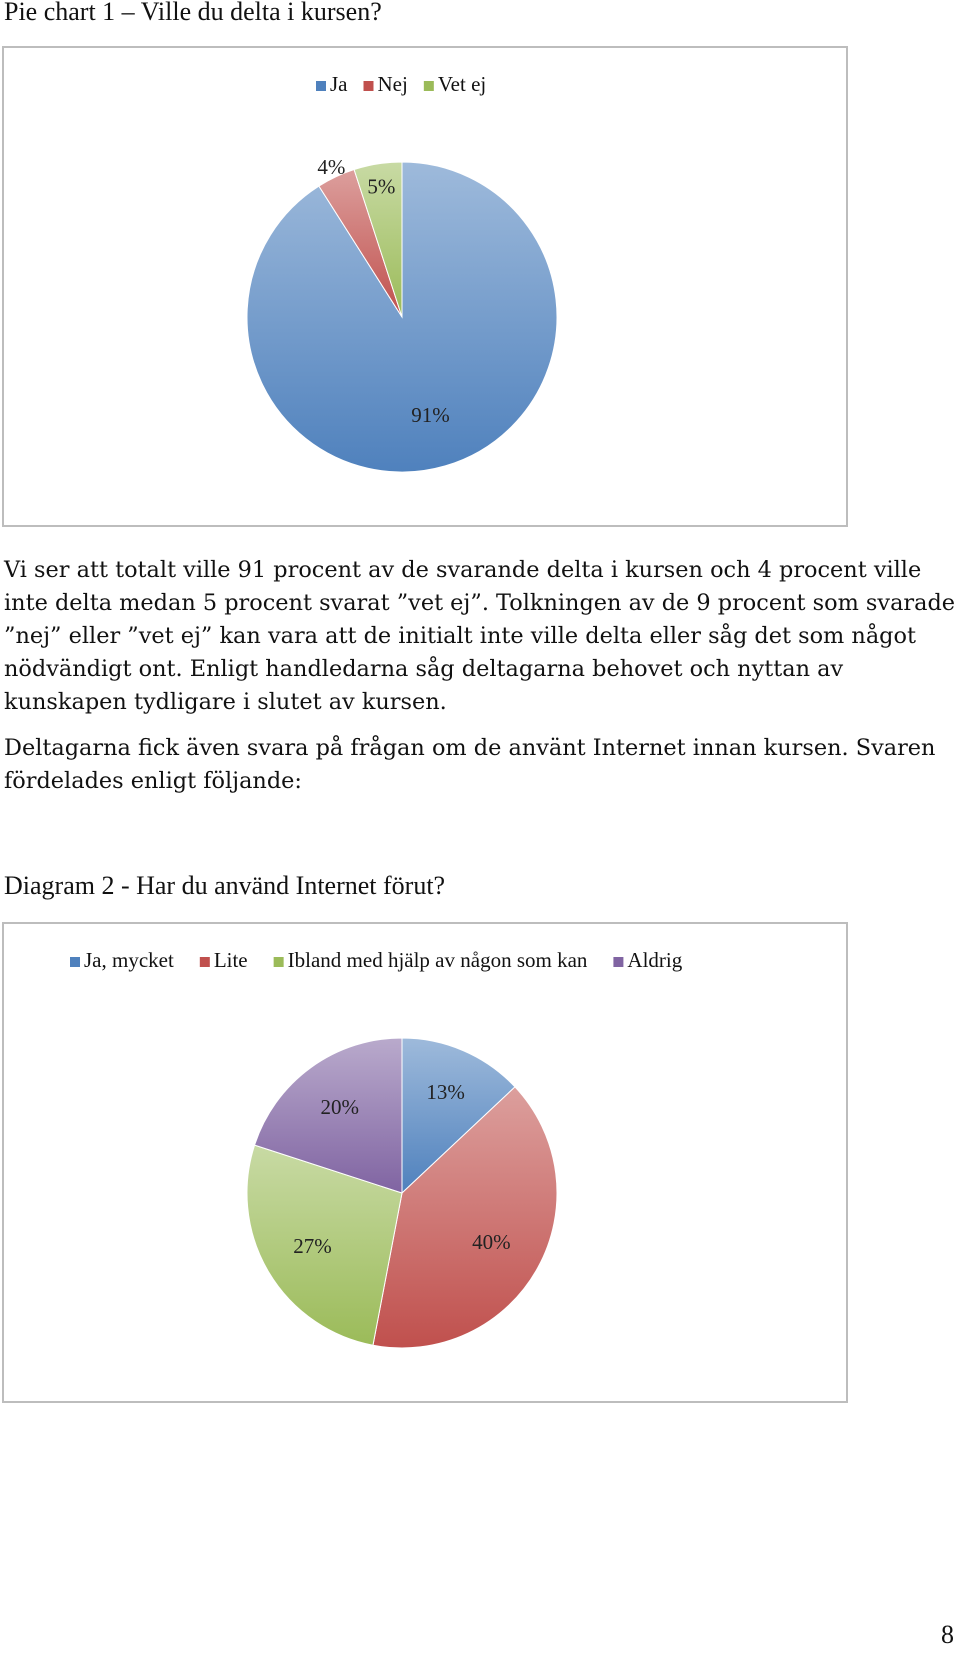  What do you see at coordinates (378, 239) in the screenshot?
I see `pie-slice-vet-ej` at bounding box center [378, 239].